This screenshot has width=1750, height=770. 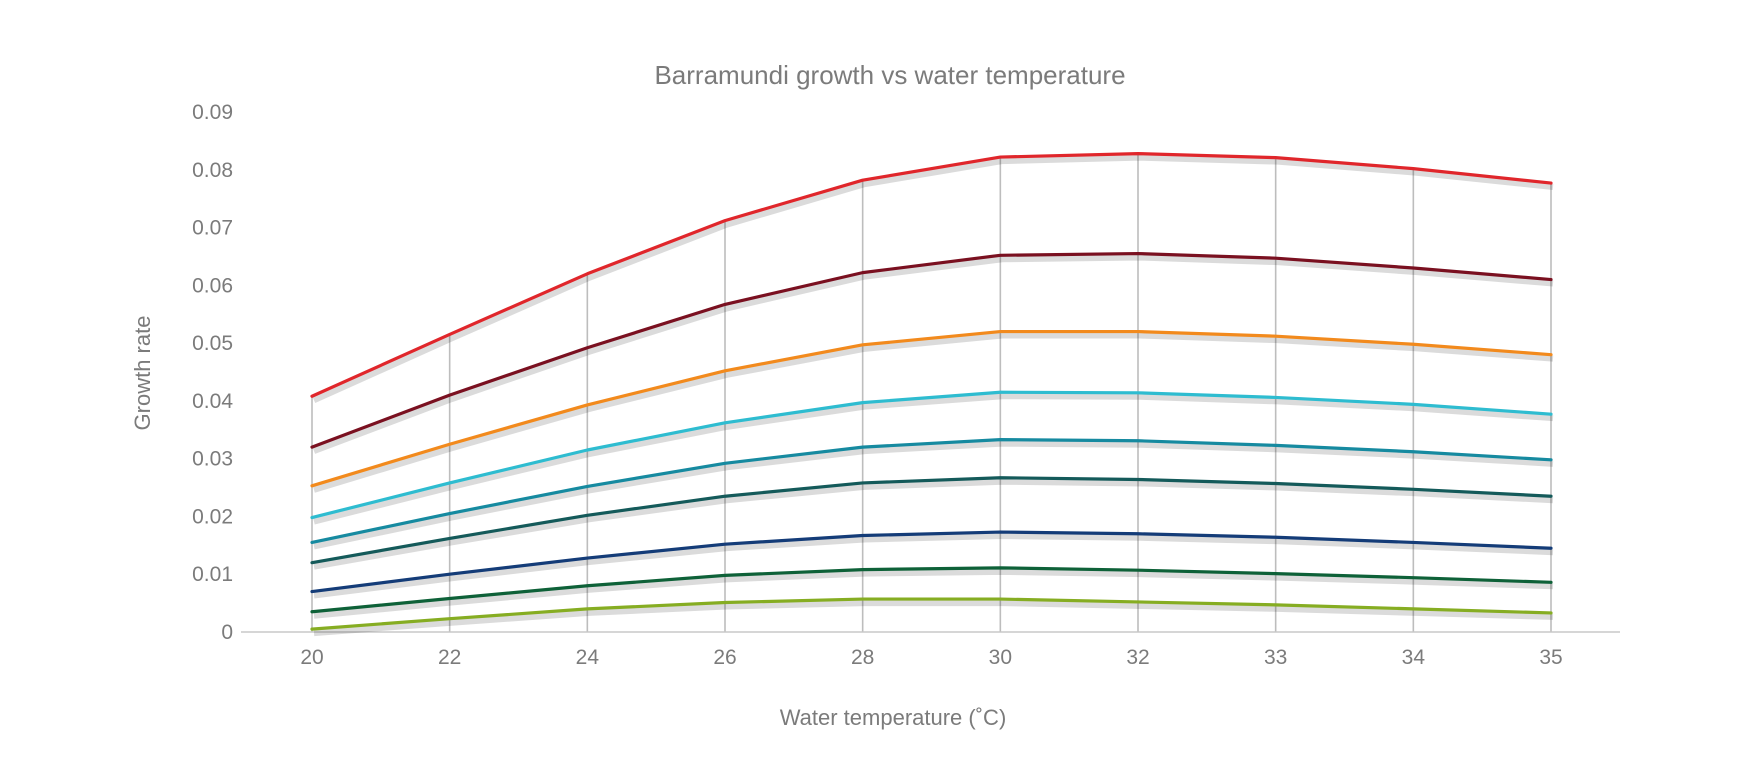 What do you see at coordinates (893, 717) in the screenshot?
I see `x-axis-label: Water temperature (˚C)` at bounding box center [893, 717].